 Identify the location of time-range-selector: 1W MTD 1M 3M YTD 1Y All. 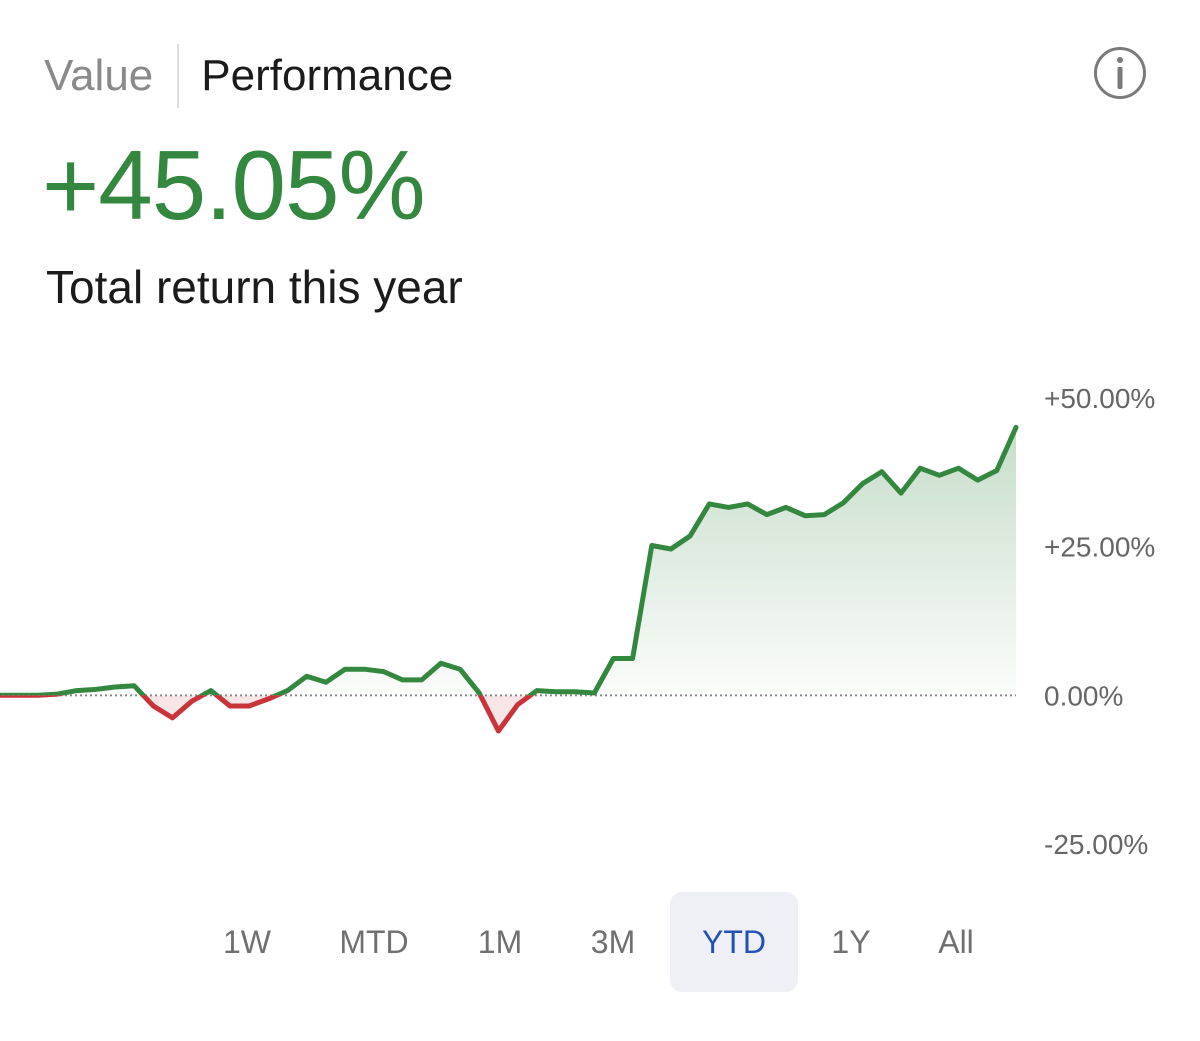
(600, 942).